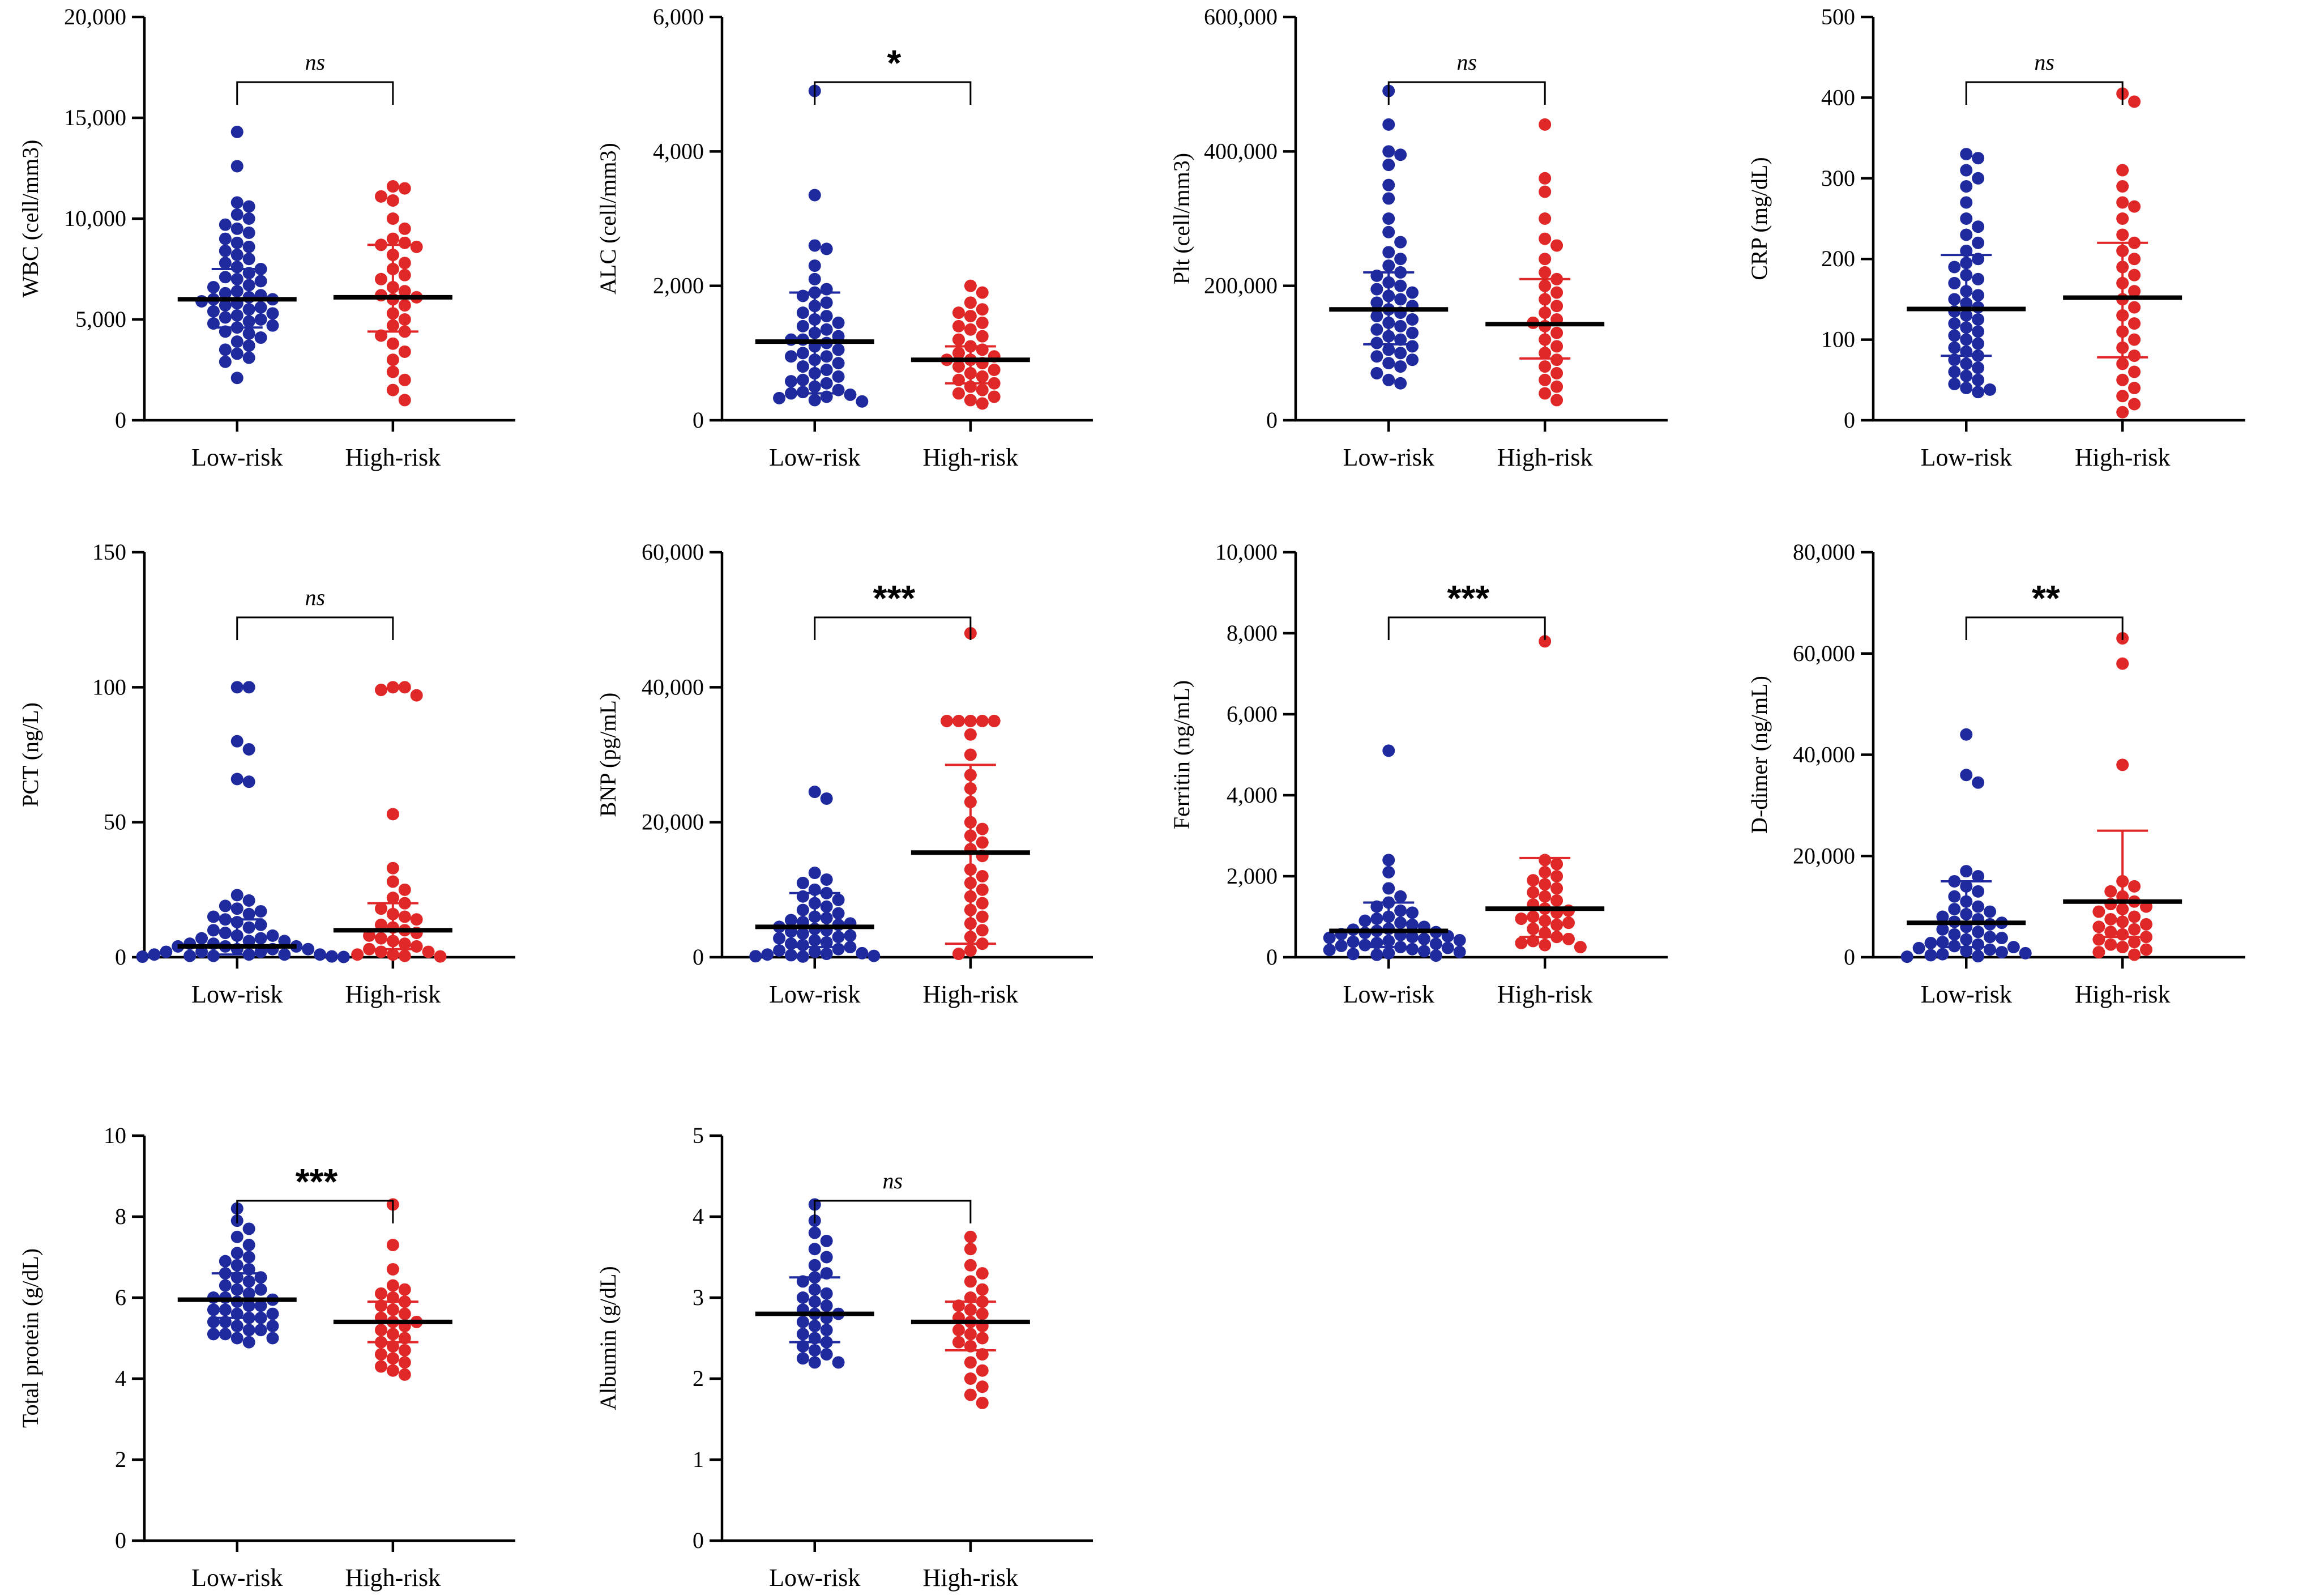  I want to click on y-axis-title: WBC (cell/mm3), so click(30, 219).